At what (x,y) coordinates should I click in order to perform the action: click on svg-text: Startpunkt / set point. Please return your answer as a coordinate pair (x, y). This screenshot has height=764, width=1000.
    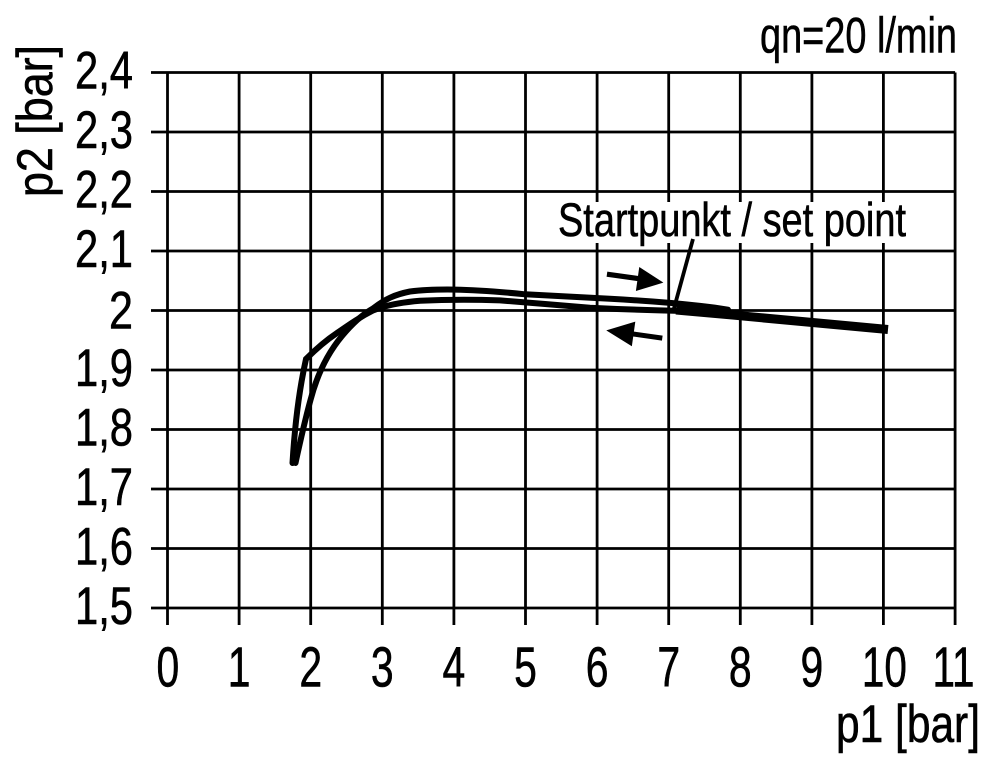
    Looking at the image, I should click on (732, 220).